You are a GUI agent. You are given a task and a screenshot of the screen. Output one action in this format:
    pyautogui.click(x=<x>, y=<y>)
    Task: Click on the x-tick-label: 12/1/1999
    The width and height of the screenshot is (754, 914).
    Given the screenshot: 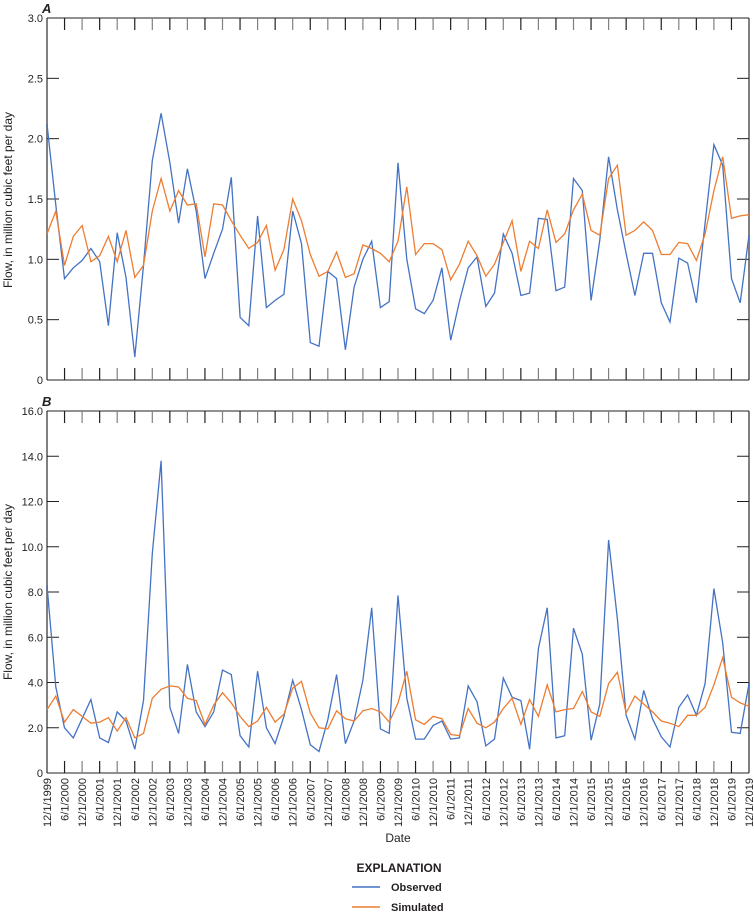 What is the action you would take?
    pyautogui.click(x=48, y=802)
    